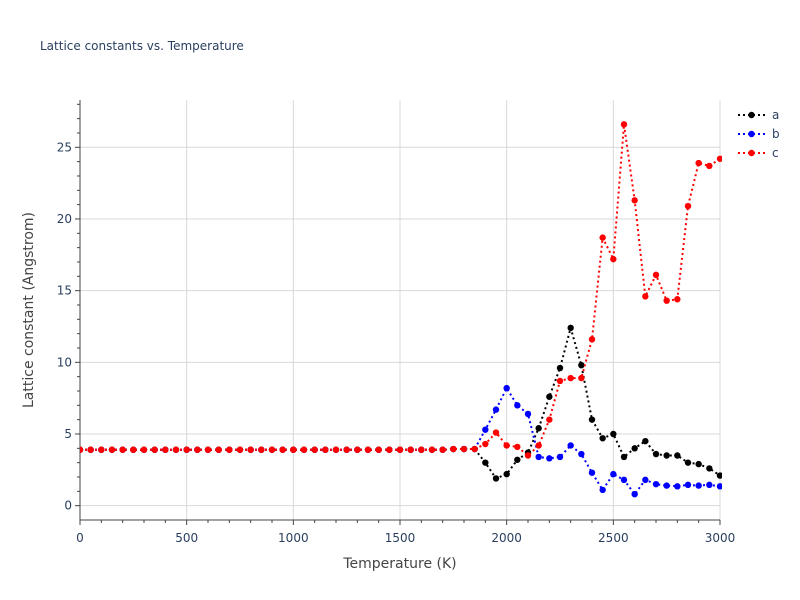 The image size is (800, 600). What do you see at coordinates (64, 219) in the screenshot?
I see `y-tick-label: 20` at bounding box center [64, 219].